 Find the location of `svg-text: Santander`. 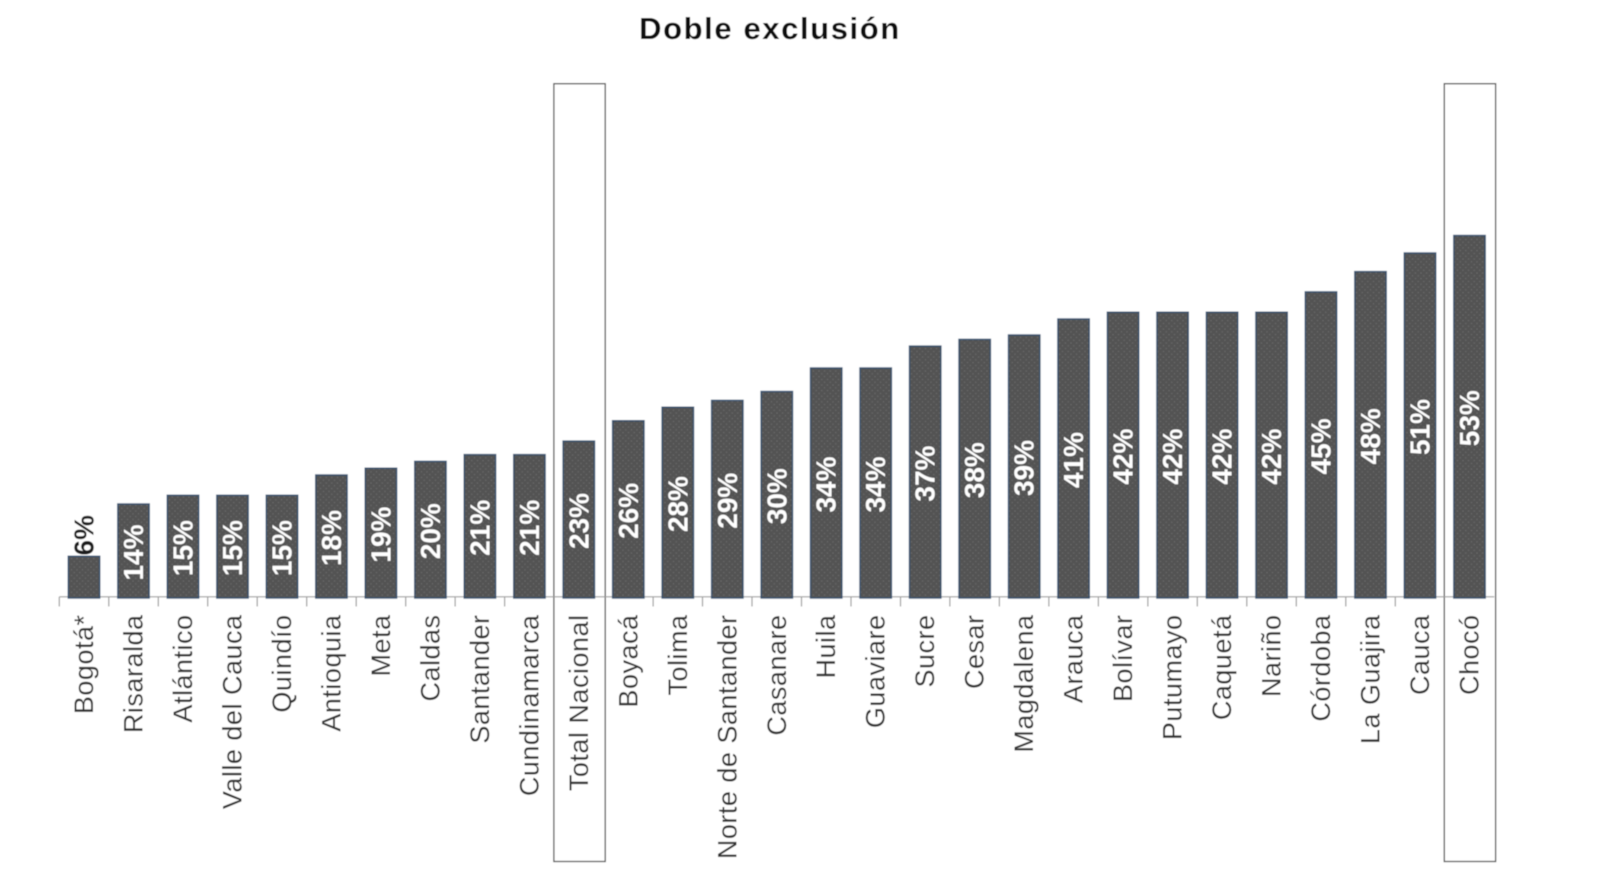

svg-text: Santander is located at coordinates (480, 679).